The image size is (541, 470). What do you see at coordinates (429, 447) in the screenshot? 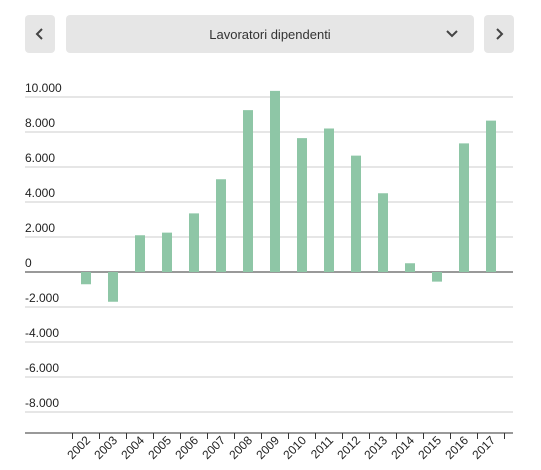
I see `x-tick-label: 2015` at bounding box center [429, 447].